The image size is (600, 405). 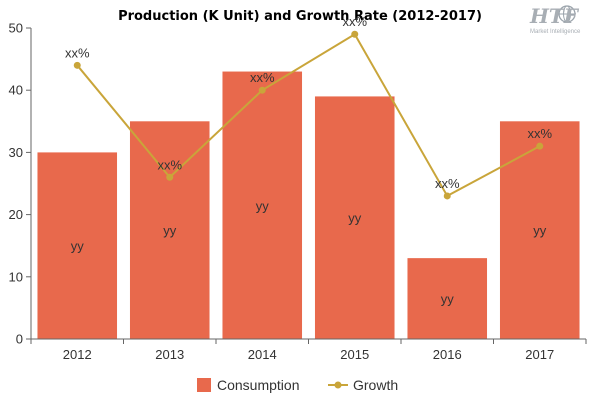 What do you see at coordinates (16, 214) in the screenshot?
I see `y-tick-label: 20` at bounding box center [16, 214].